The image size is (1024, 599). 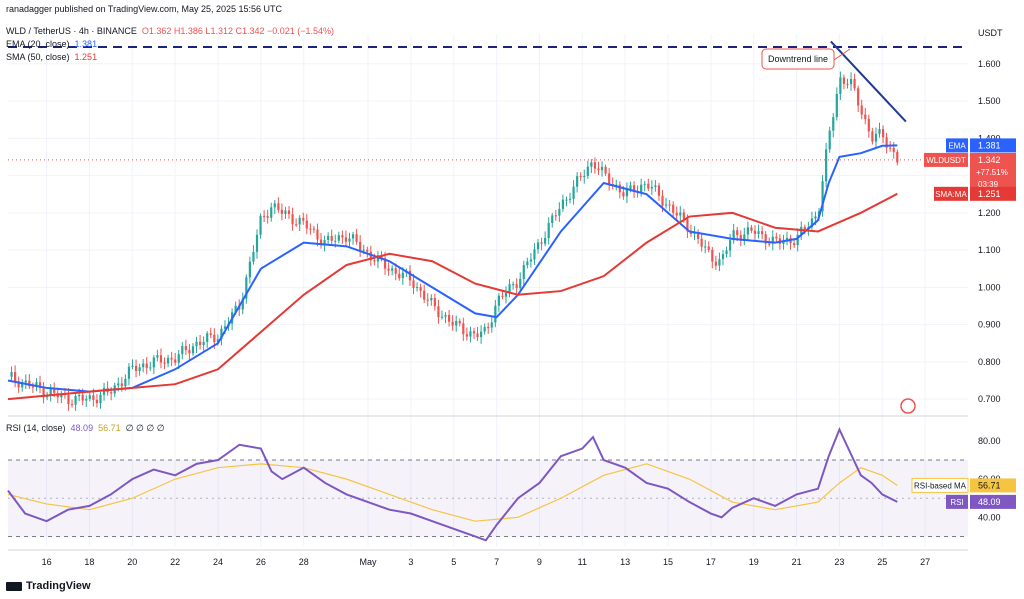 I want to click on downtrend-line, so click(x=868, y=81).